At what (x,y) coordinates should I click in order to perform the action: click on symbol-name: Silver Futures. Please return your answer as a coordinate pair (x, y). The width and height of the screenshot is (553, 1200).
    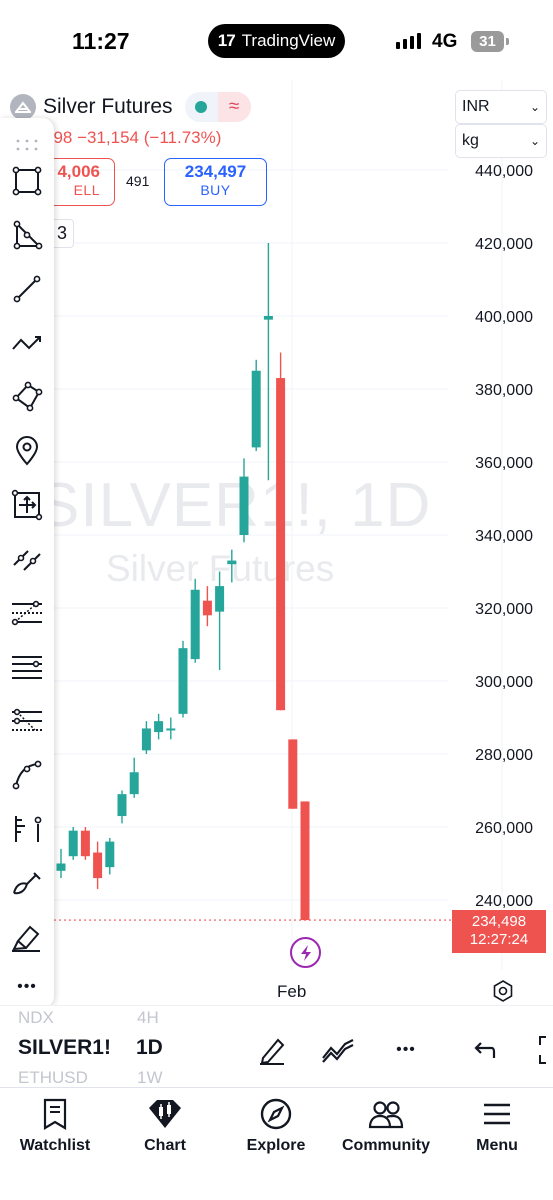
    Looking at the image, I should click on (108, 106).